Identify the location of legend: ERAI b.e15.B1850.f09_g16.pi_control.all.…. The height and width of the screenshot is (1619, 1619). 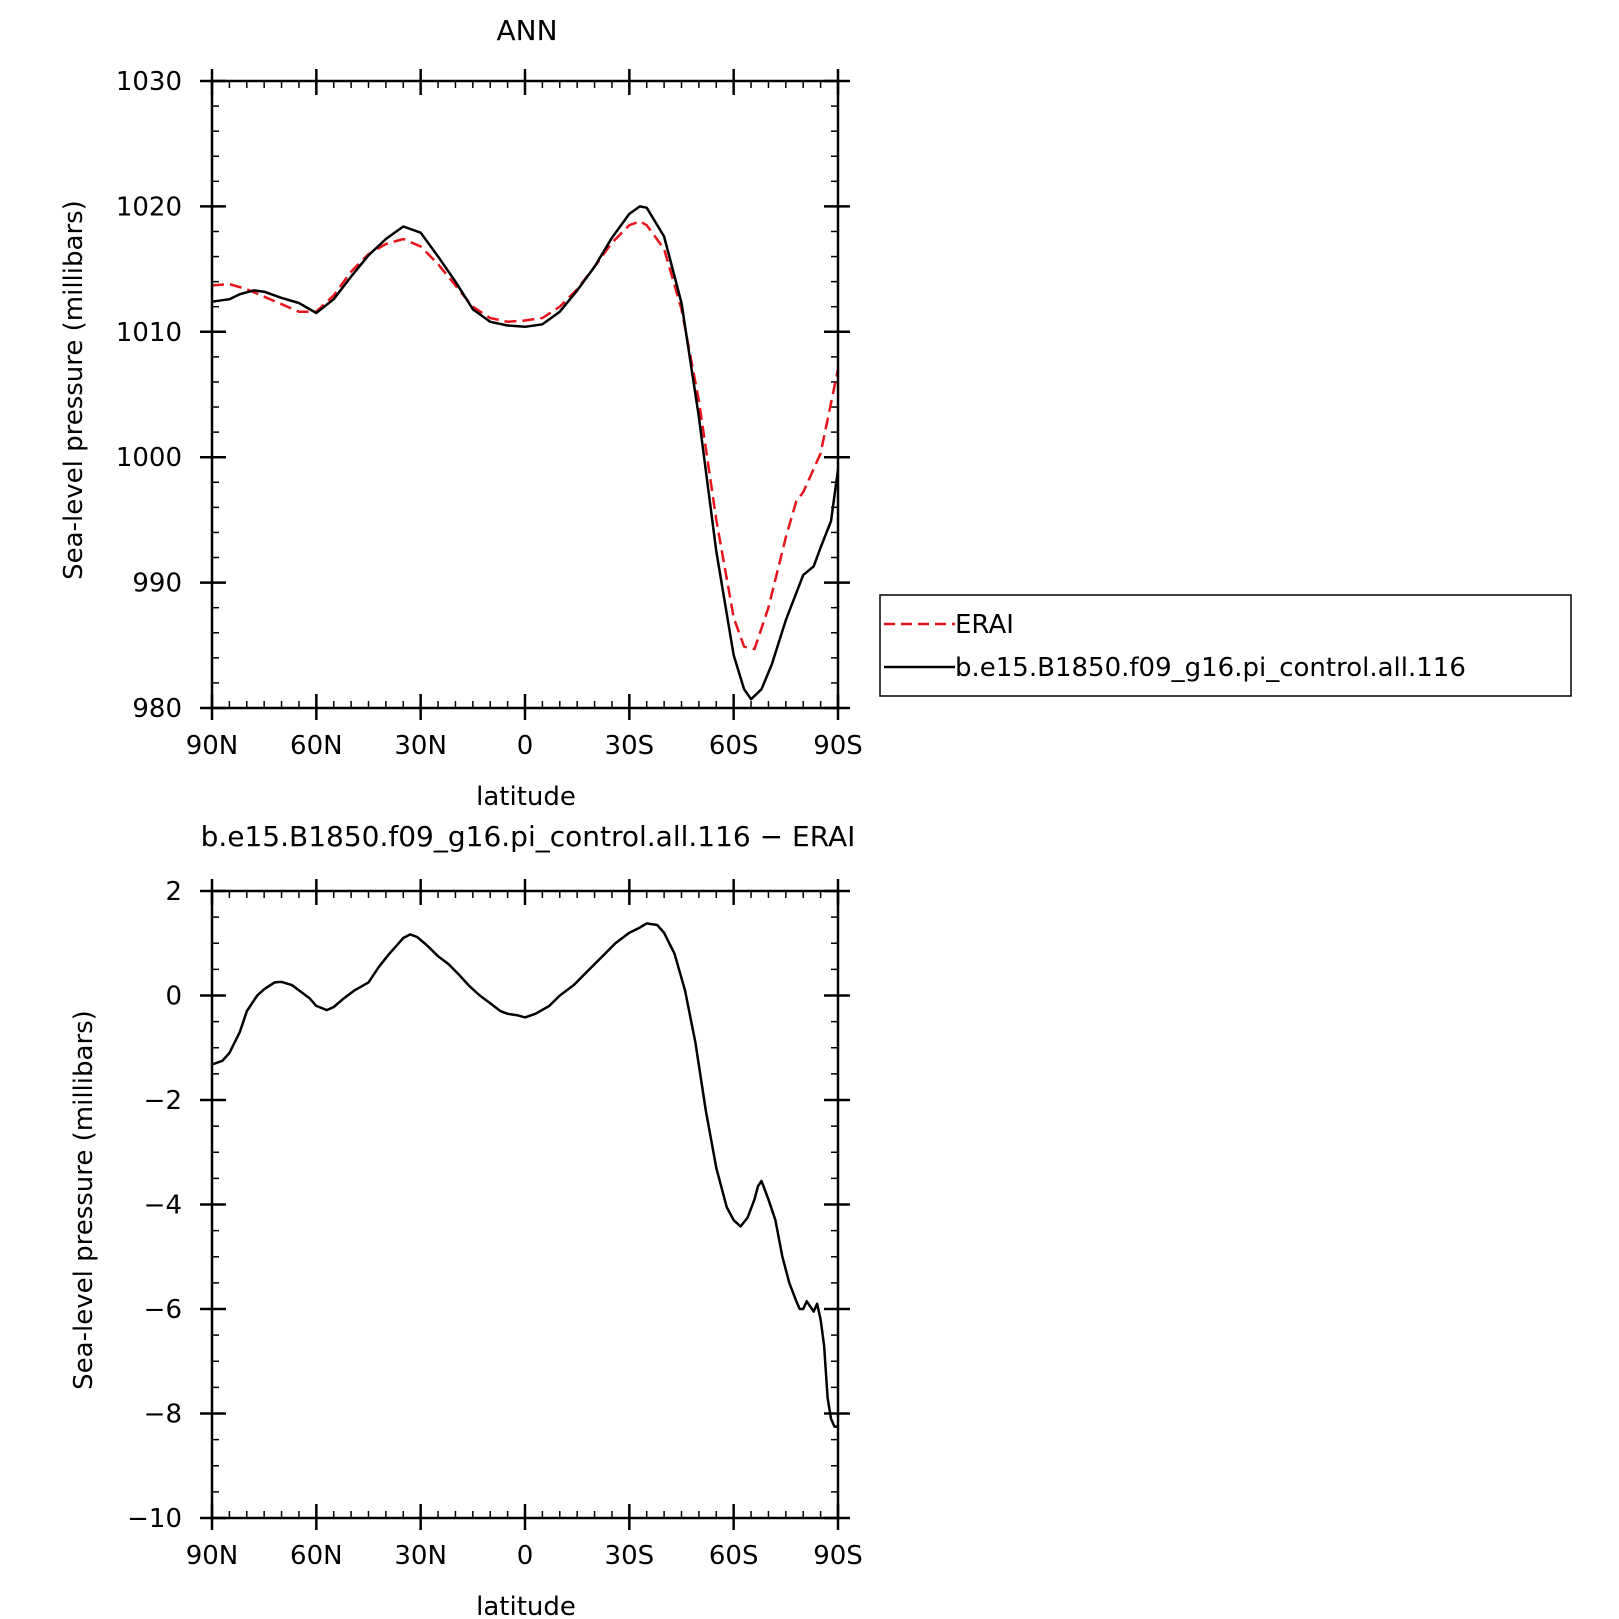
(1225, 645).